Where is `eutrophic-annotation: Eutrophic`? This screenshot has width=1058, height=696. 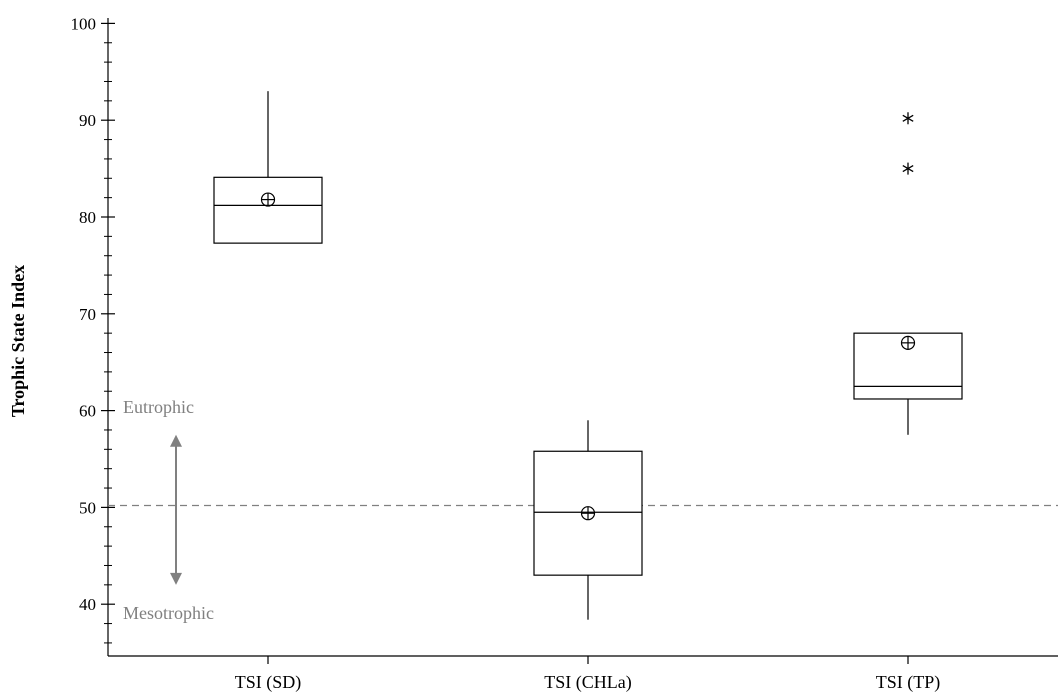
eutrophic-annotation: Eutrophic is located at coordinates (158, 407).